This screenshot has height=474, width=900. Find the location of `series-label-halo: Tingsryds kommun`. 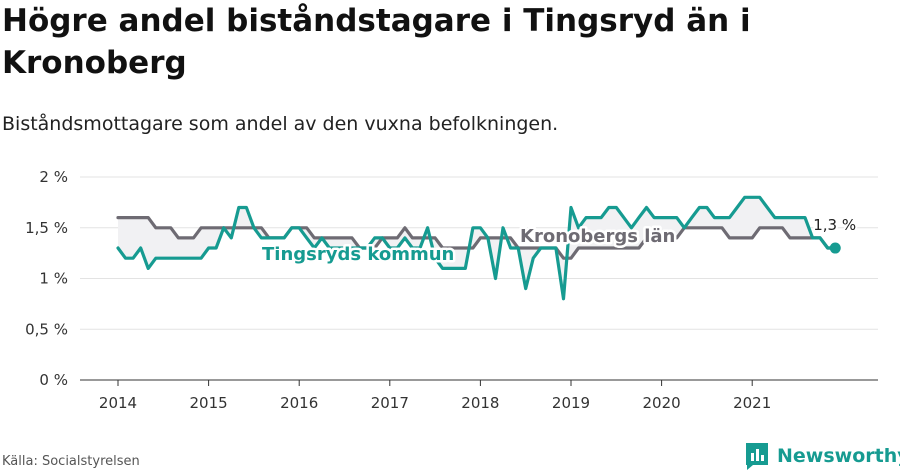

series-label-halo: Tingsryds kommun is located at coordinates (358, 254).